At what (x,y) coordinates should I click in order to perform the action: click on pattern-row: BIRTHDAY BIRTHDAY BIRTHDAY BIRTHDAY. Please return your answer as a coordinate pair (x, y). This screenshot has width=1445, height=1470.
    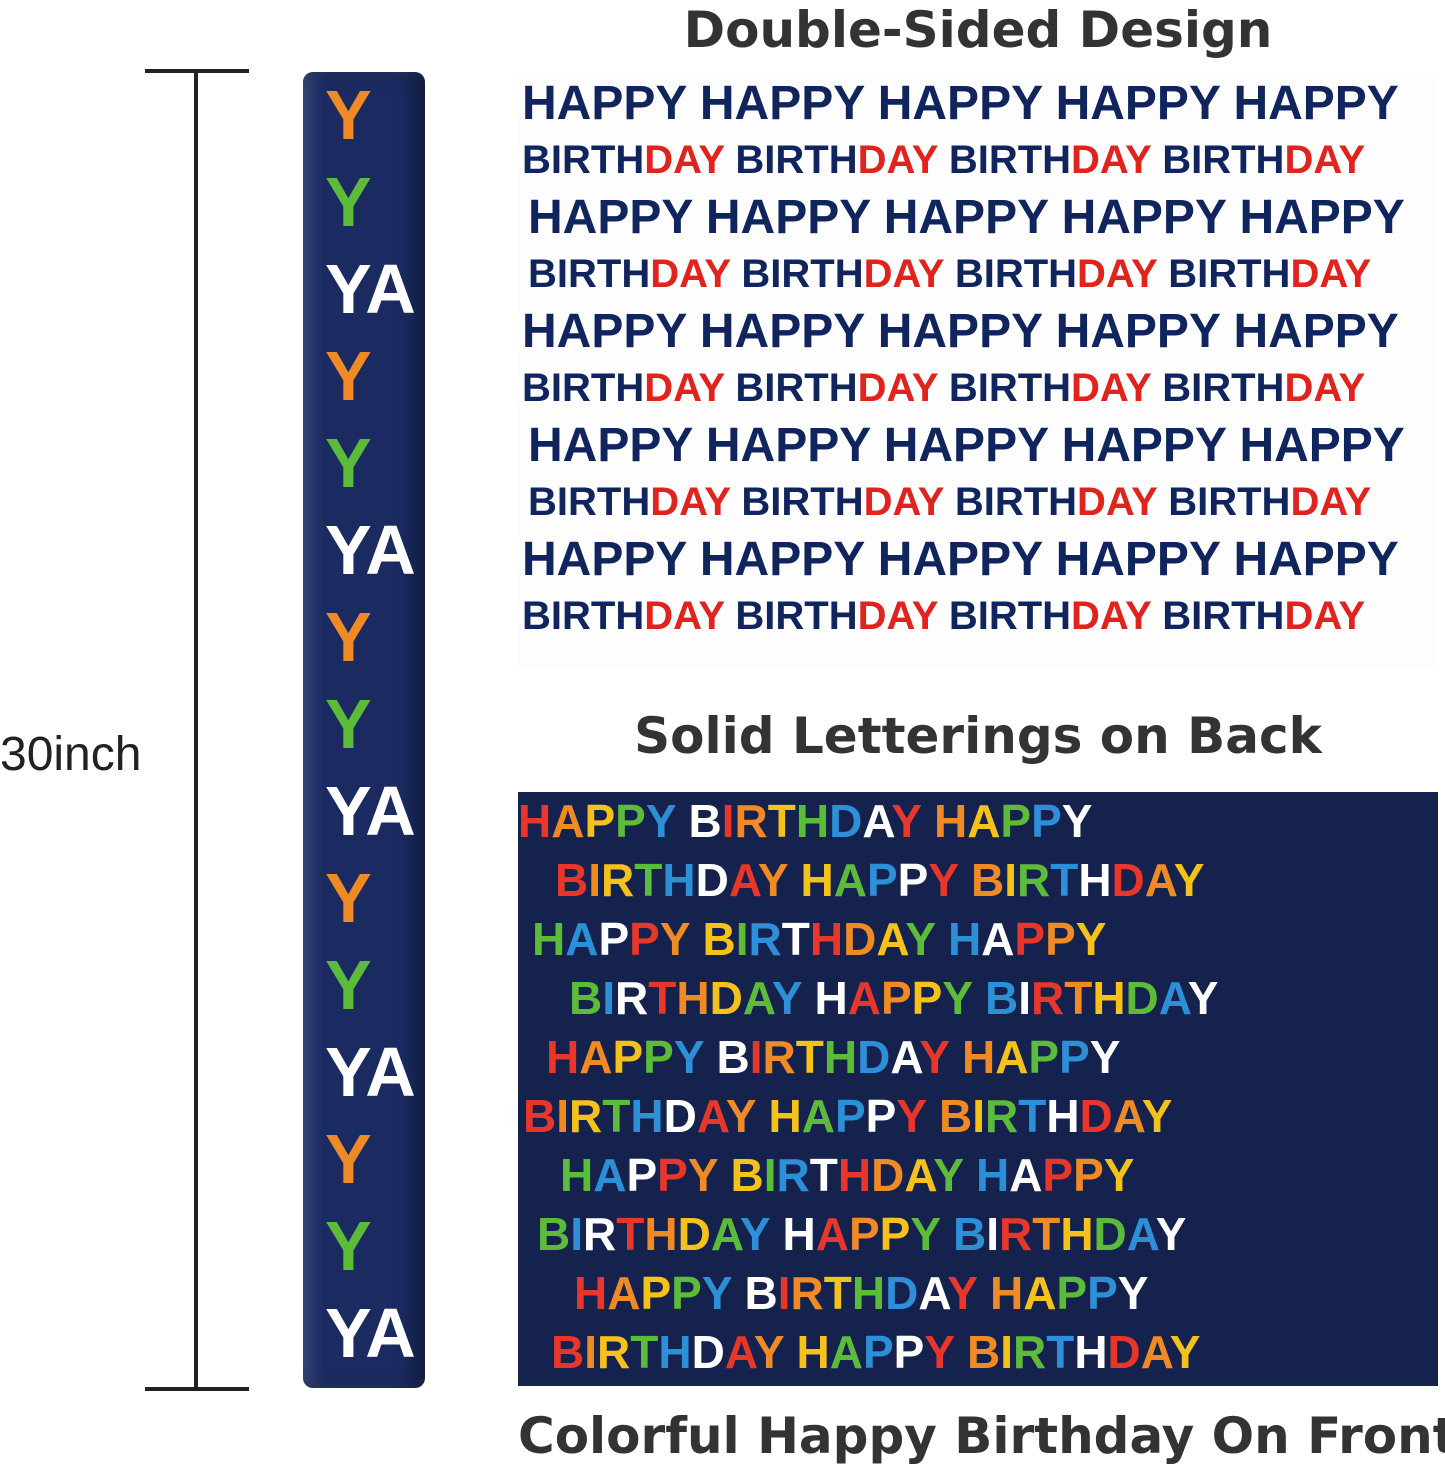
    Looking at the image, I should click on (978, 274).